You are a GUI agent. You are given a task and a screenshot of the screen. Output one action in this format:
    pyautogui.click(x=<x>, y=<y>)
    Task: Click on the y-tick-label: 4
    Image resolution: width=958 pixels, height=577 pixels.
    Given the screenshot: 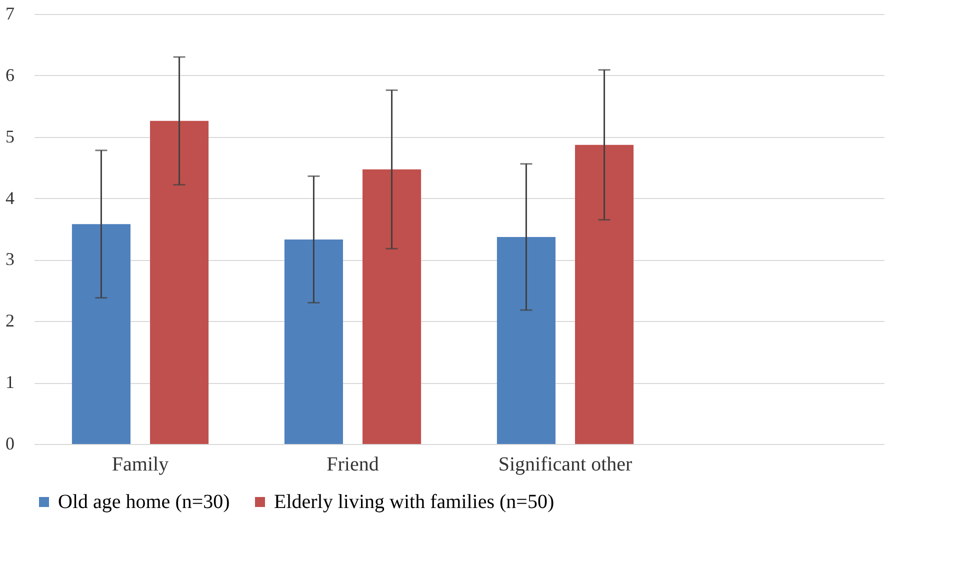 What is the action you would take?
    pyautogui.click(x=10, y=198)
    